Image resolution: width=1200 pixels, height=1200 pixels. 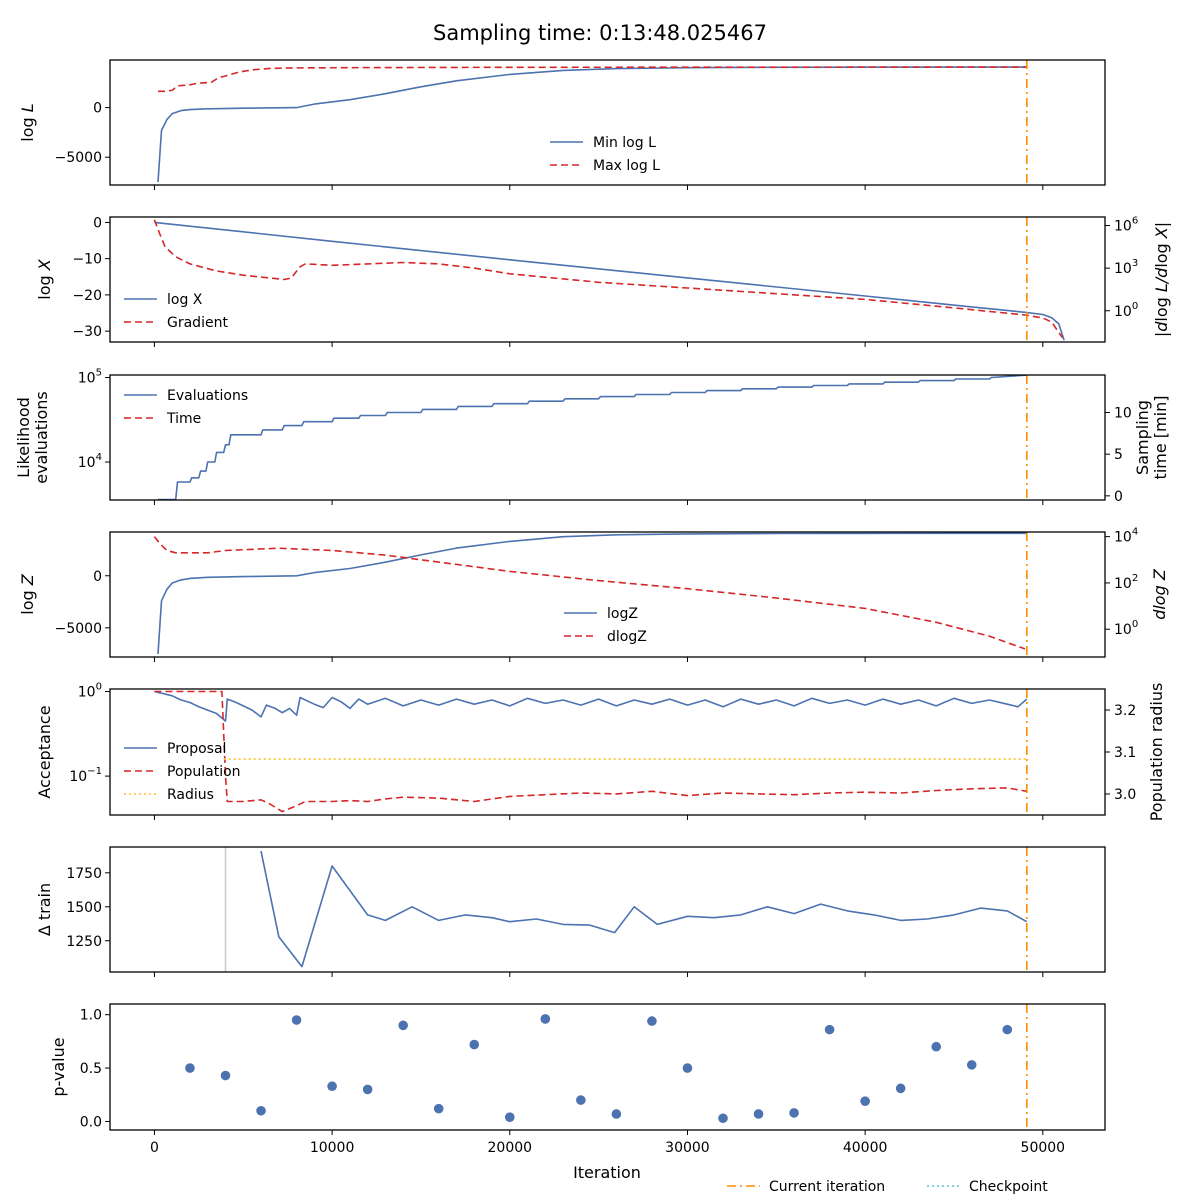 I want to click on legend-label: dlogZ, so click(x=627, y=637).